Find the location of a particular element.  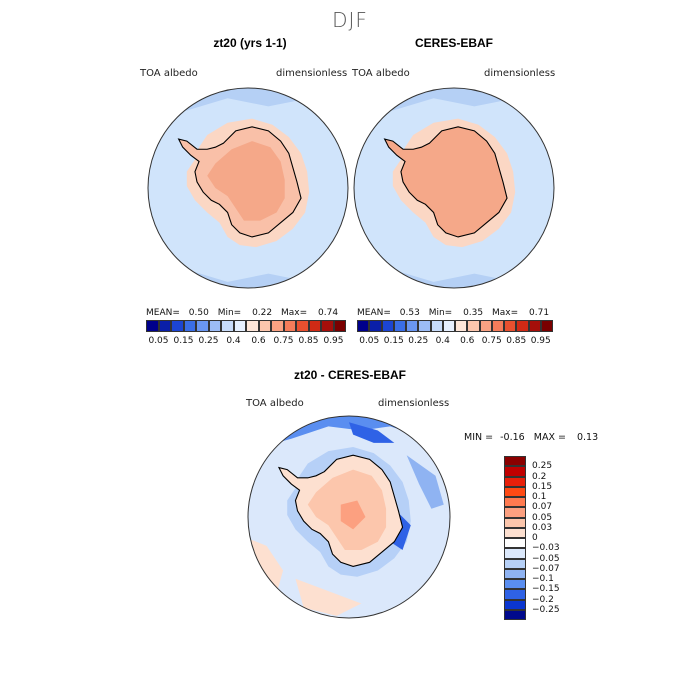

panel-right-label-model: dimensionless is located at coordinates (312, 73).